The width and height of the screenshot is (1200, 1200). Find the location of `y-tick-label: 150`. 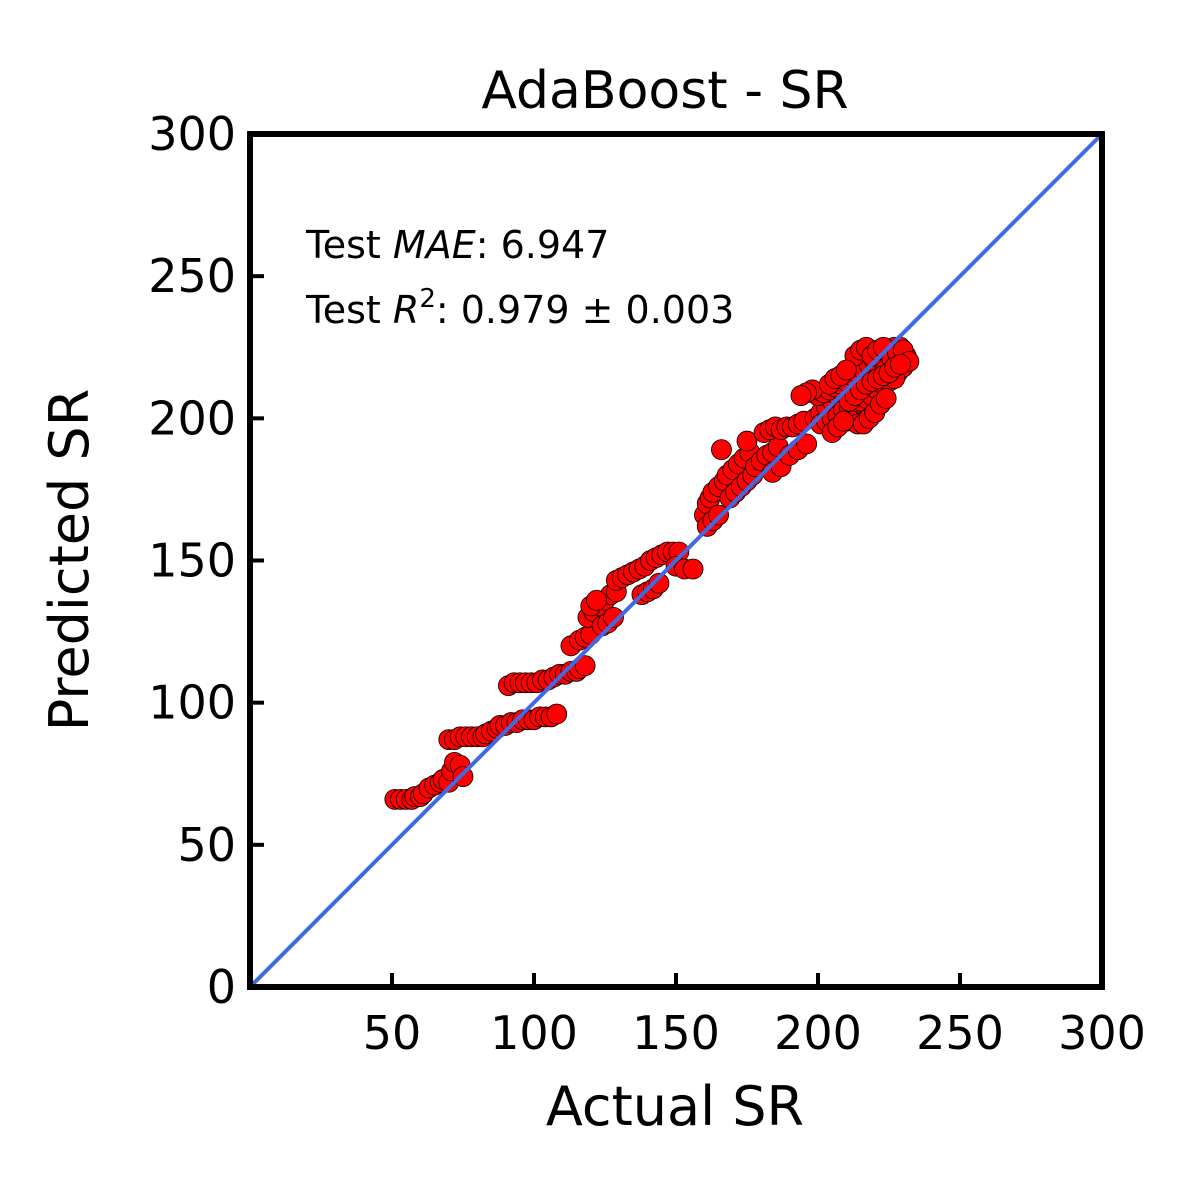

y-tick-label: 150 is located at coordinates (192, 561).